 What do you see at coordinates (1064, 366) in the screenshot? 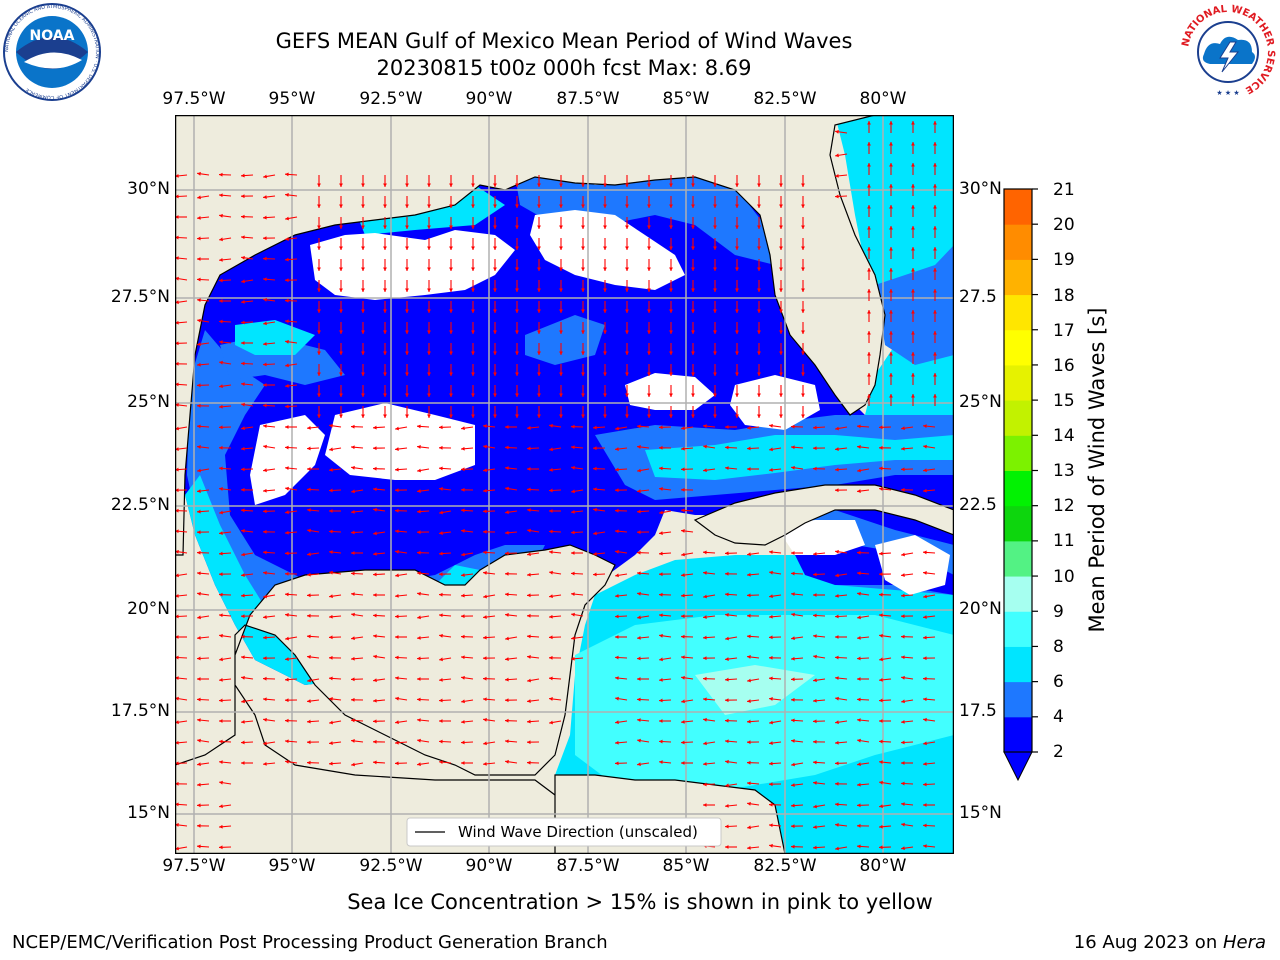
I see `colorbar-tick-label: 16` at bounding box center [1064, 366].